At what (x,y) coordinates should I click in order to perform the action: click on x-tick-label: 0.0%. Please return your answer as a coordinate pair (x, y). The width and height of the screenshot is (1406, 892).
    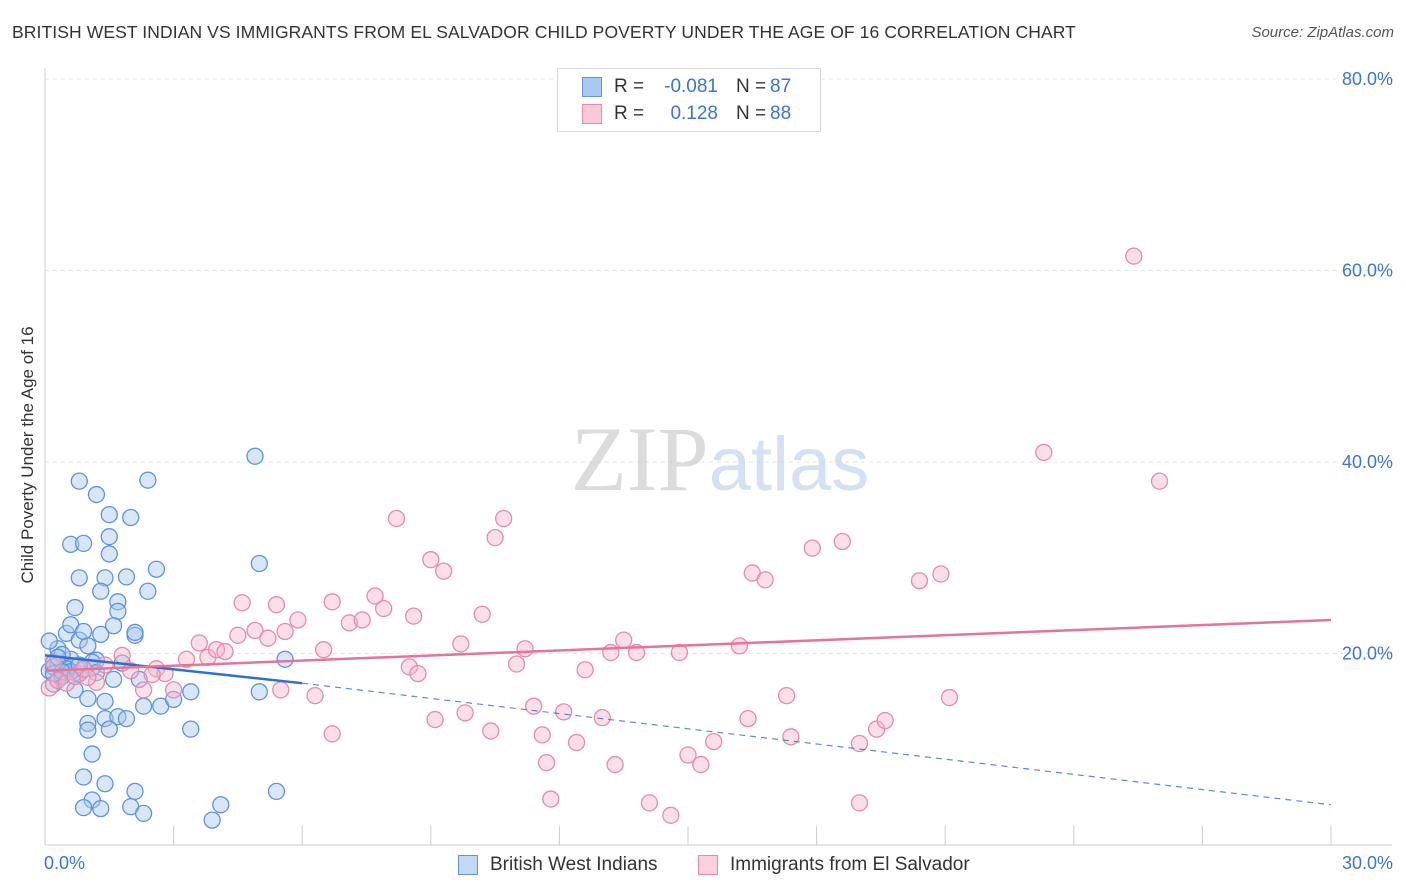
    Looking at the image, I should click on (64, 863).